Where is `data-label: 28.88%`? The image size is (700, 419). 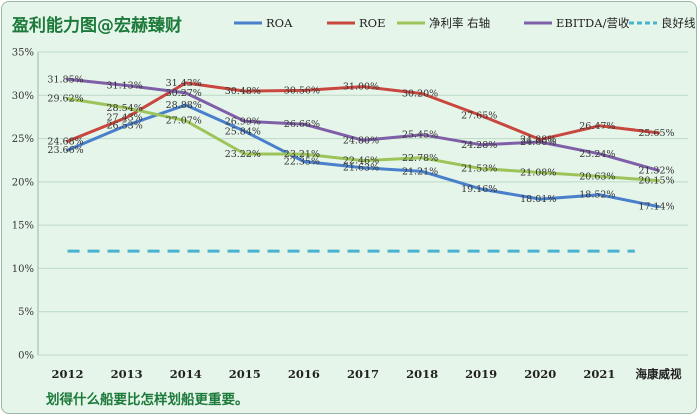 data-label: 28.88% is located at coordinates (184, 105).